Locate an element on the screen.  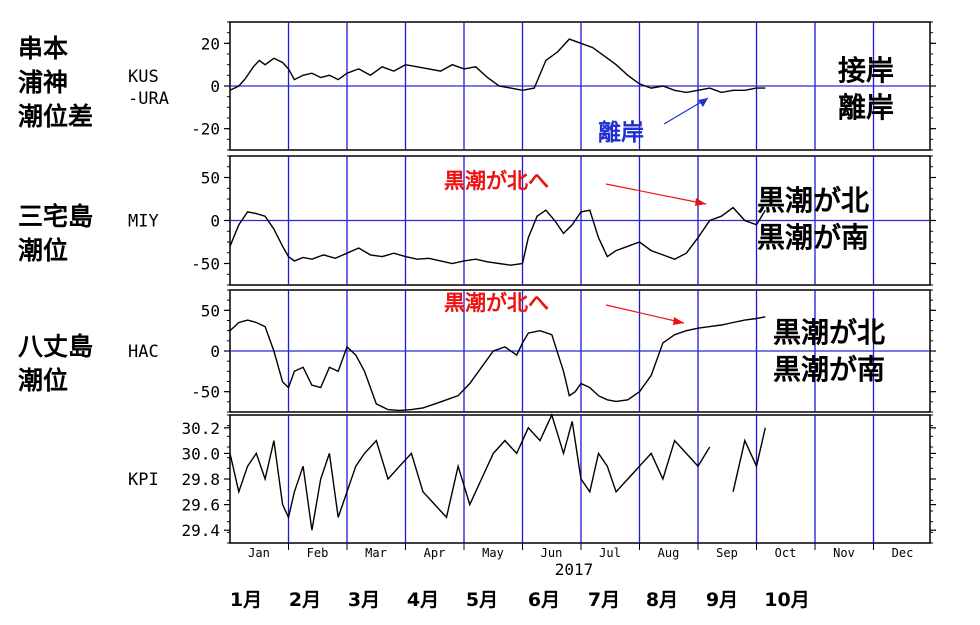
right-annotation: 離岸 is located at coordinates (866, 107).